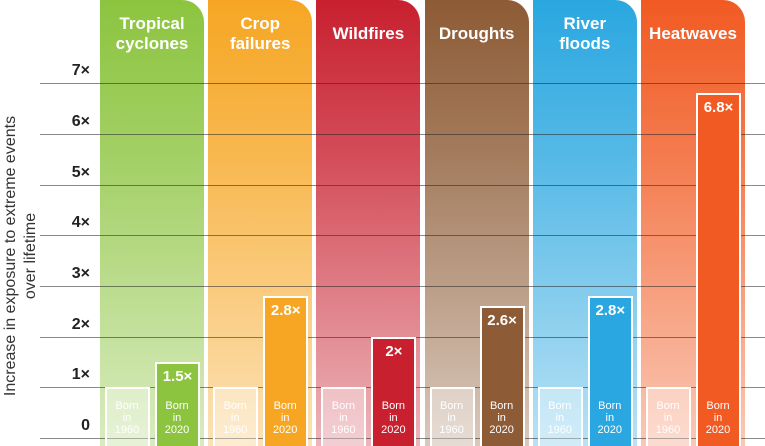 The width and height of the screenshot is (765, 446). I want to click on y-tick-label: 7×, so click(80, 71).